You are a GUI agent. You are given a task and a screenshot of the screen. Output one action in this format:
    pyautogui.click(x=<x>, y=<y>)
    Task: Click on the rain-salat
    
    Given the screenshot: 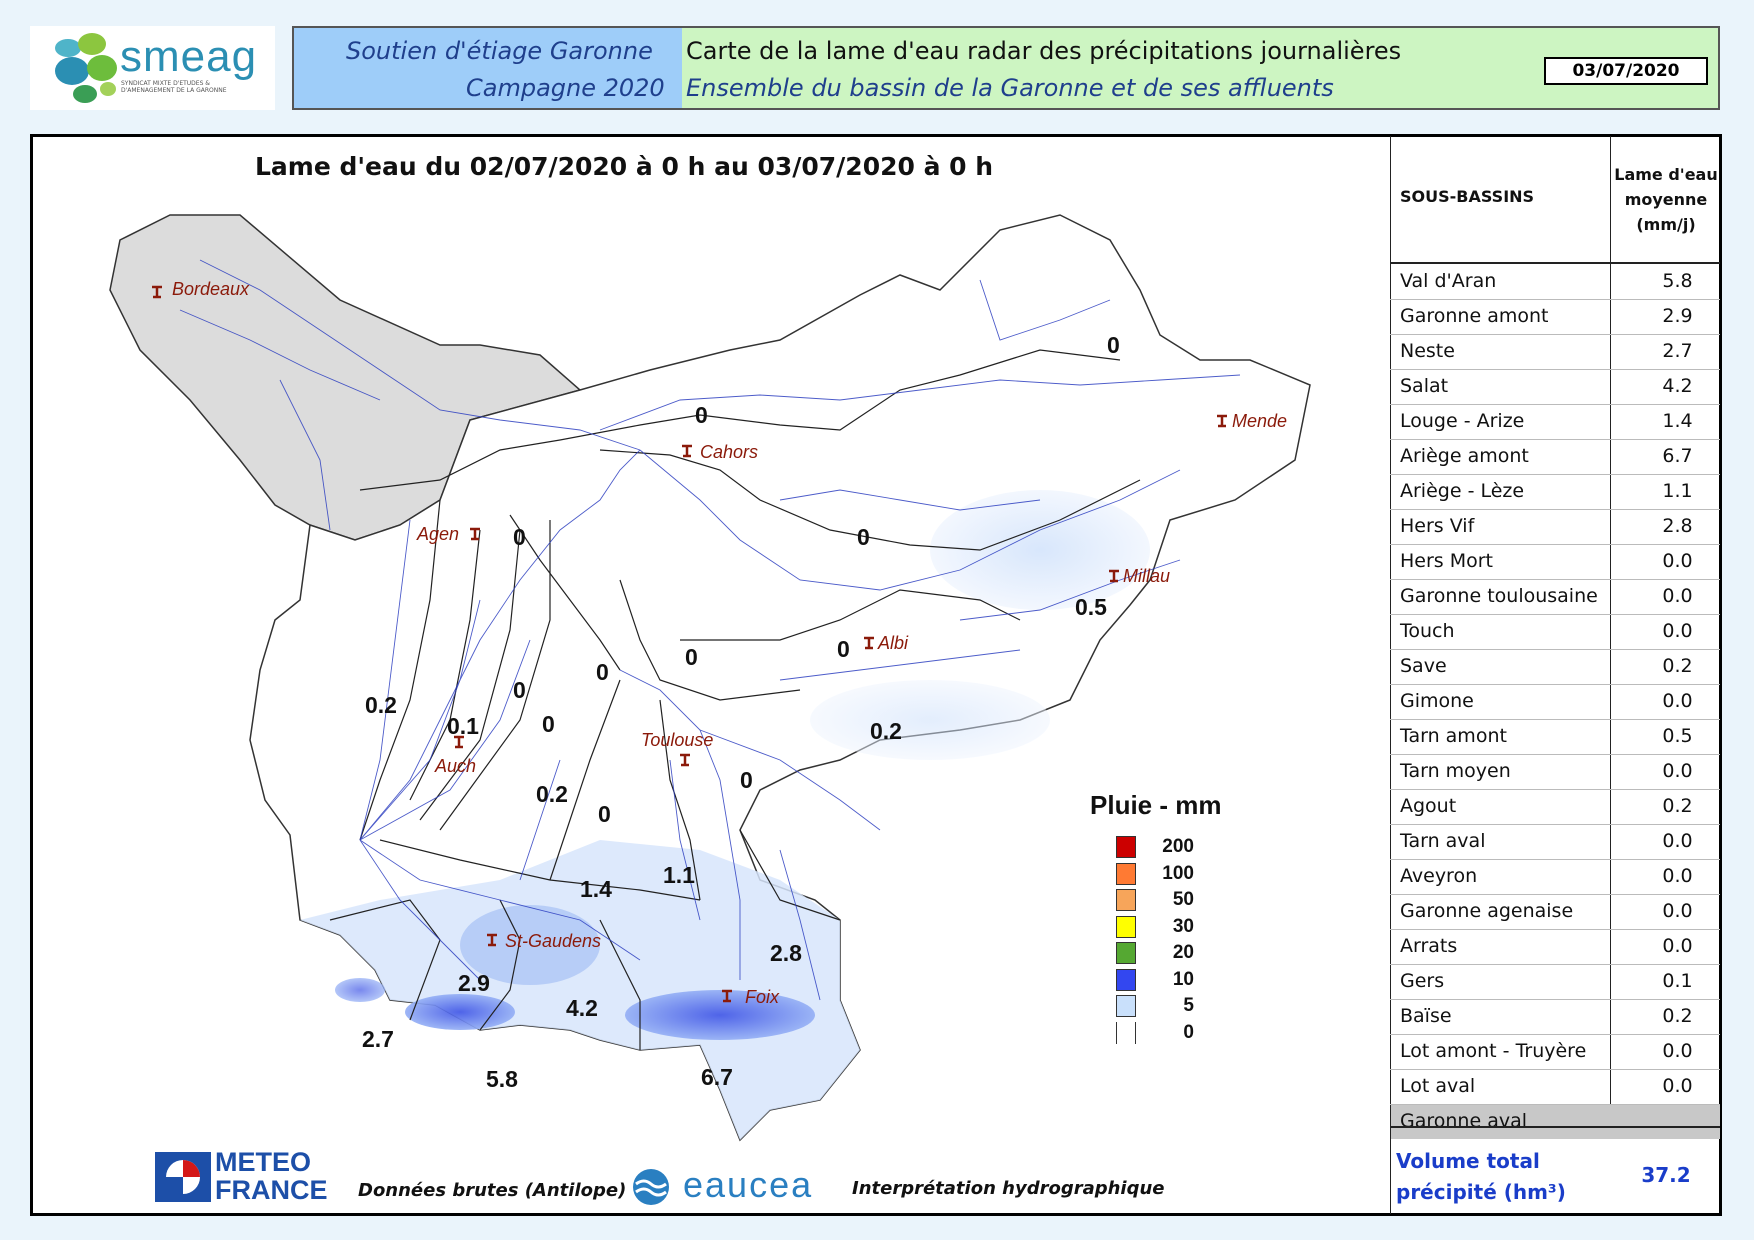 What is the action you would take?
    pyautogui.click(x=530, y=945)
    